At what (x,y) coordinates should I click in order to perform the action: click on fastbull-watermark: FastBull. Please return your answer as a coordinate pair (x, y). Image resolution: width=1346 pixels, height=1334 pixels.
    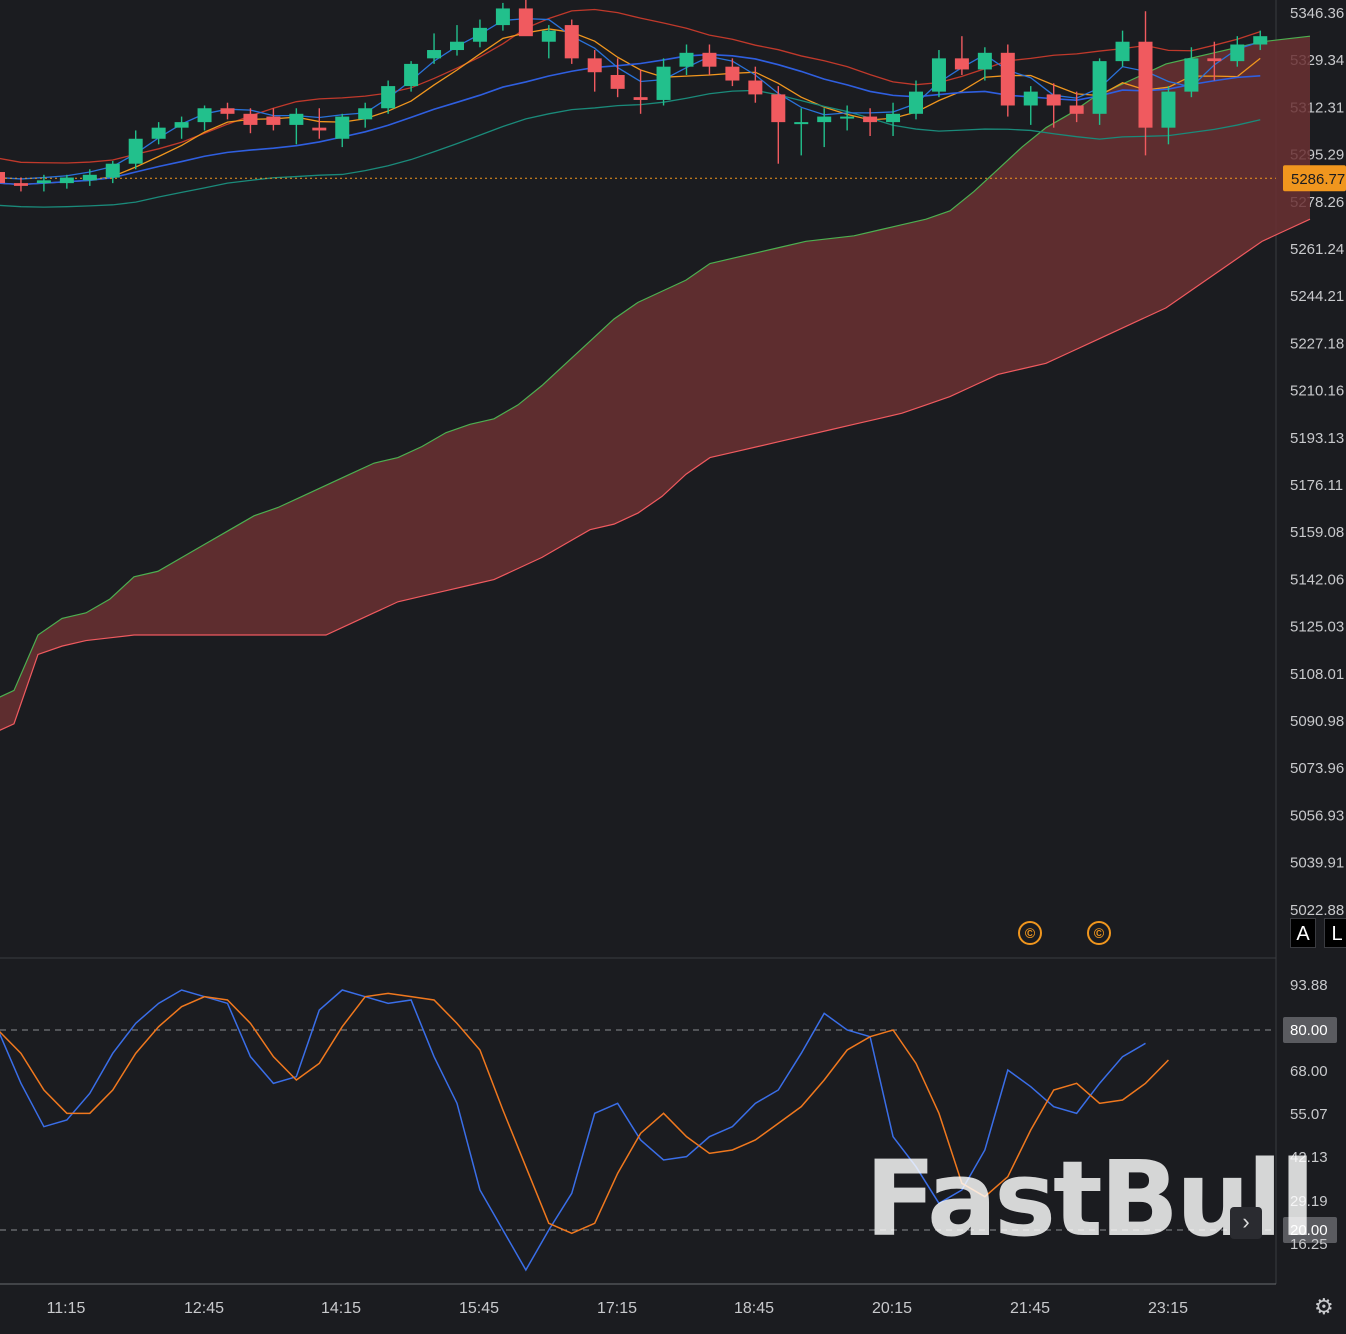
    Looking at the image, I should click on (1090, 1199).